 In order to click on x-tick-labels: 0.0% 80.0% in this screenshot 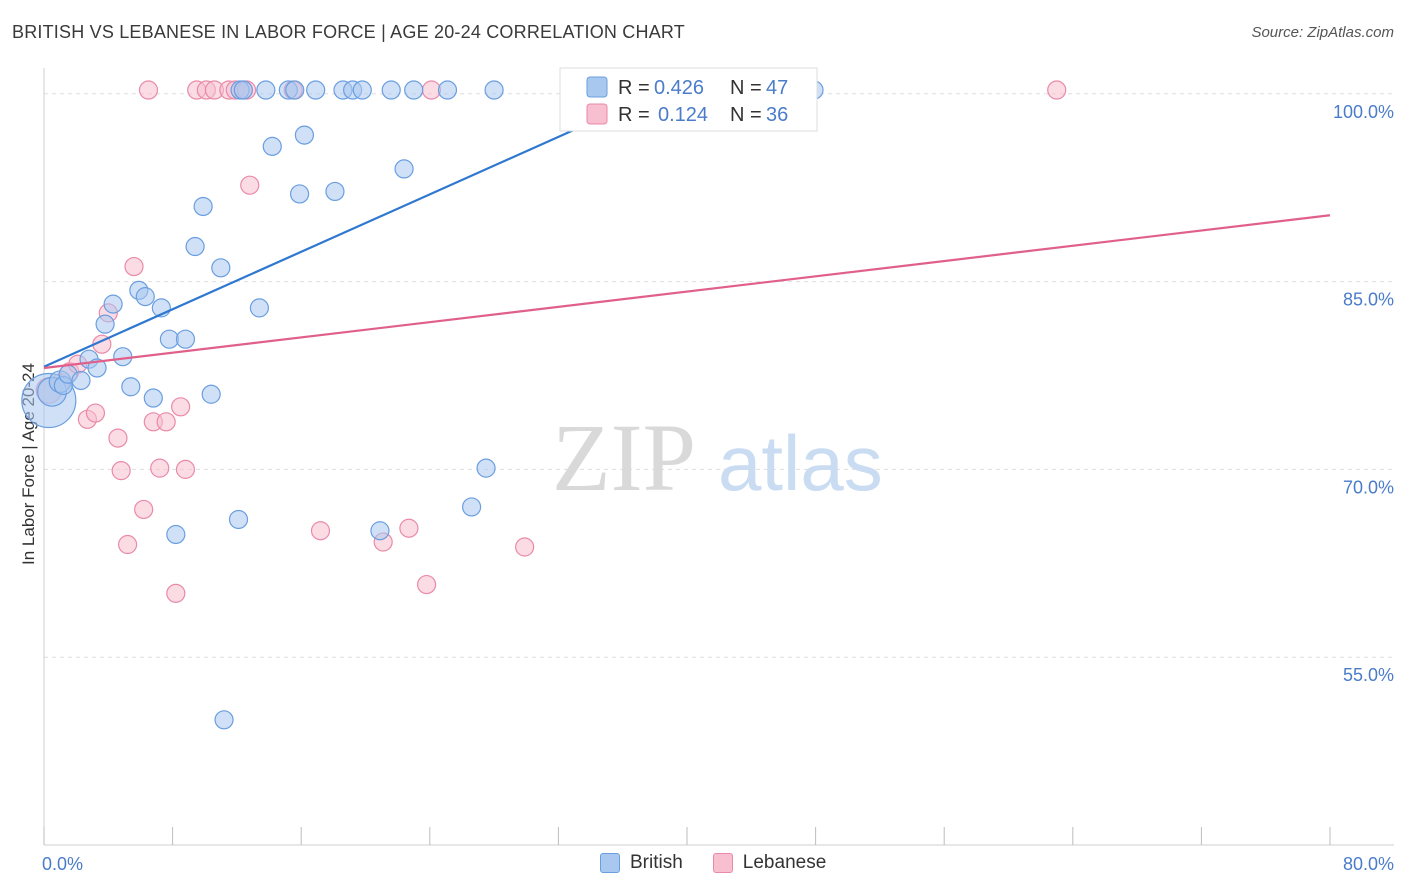, I will do `click(718, 864)`.